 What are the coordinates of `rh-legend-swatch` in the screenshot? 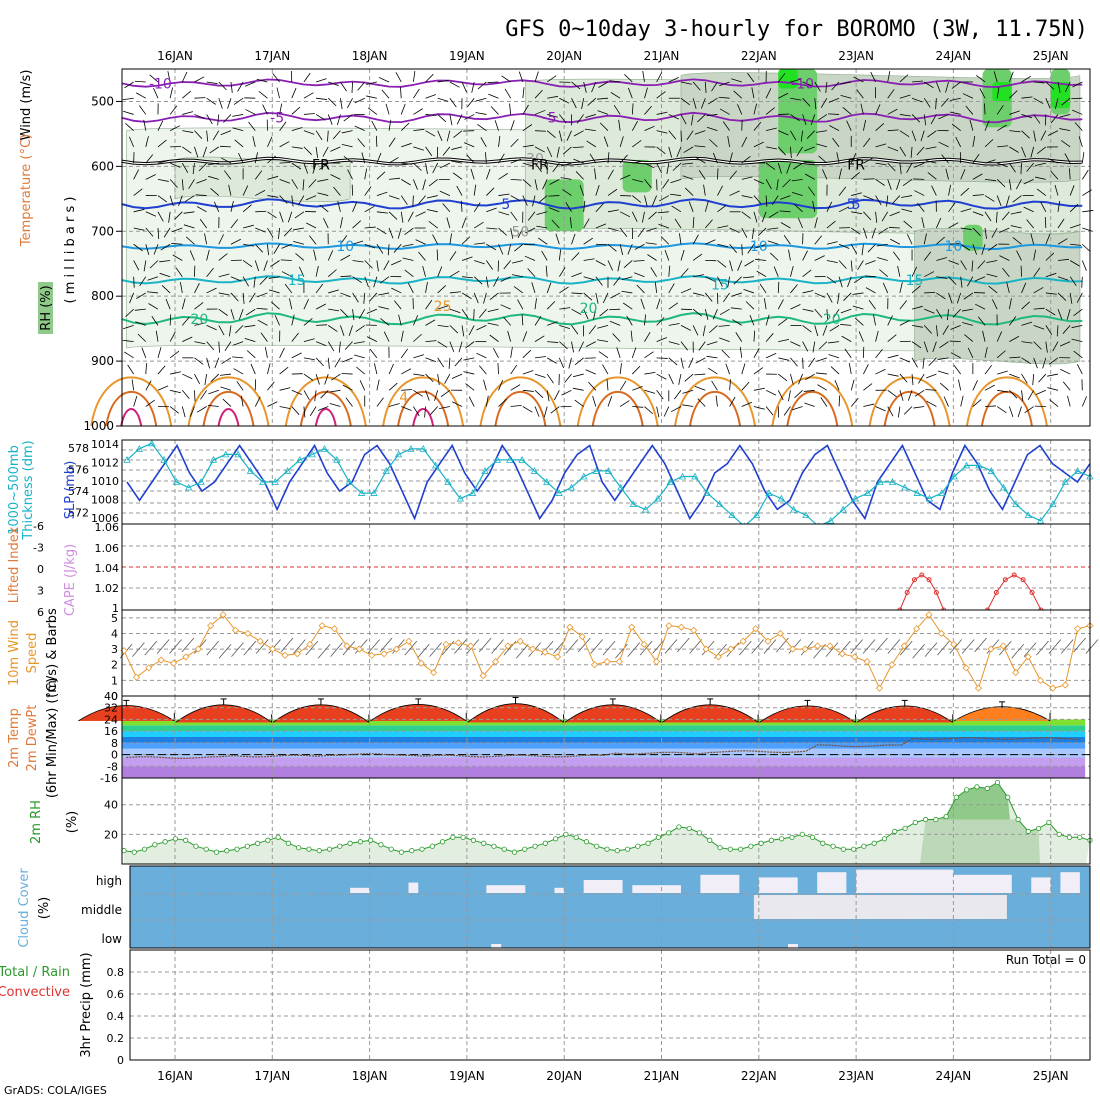 It's located at (45, 308).